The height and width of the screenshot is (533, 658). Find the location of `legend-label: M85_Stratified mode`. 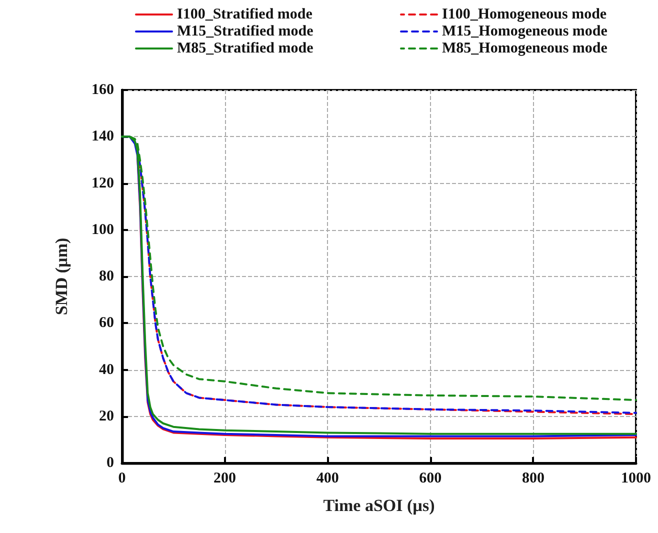

legend-label: M85_Stratified mode is located at coordinates (245, 48).